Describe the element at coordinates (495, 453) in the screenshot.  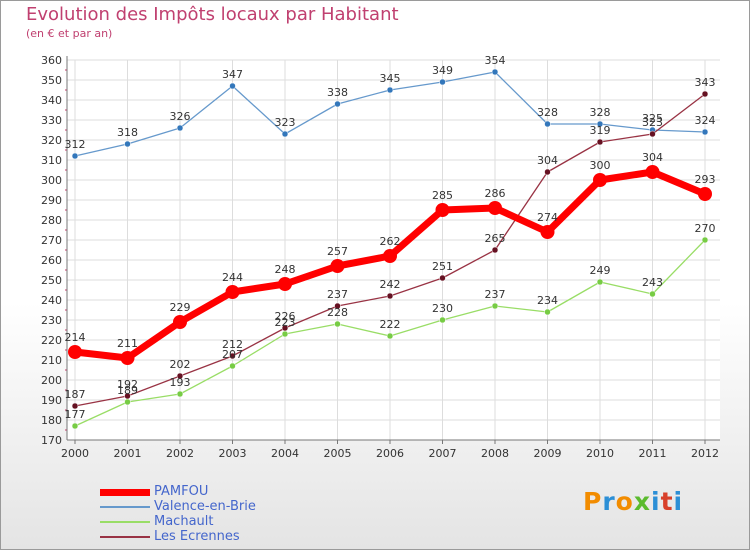
I see `x-tick-label: 2008` at that location.